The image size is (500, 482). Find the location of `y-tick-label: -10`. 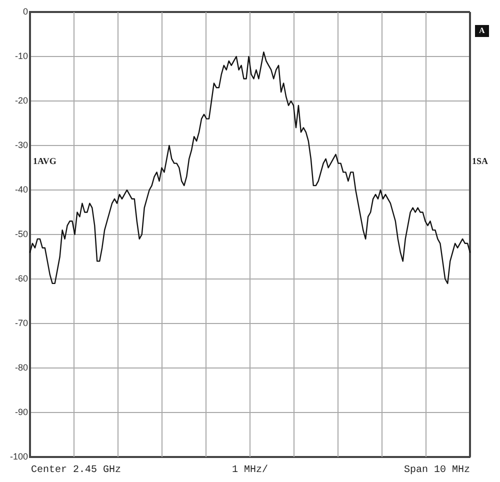

y-tick-label: -10 is located at coordinates (21, 55).